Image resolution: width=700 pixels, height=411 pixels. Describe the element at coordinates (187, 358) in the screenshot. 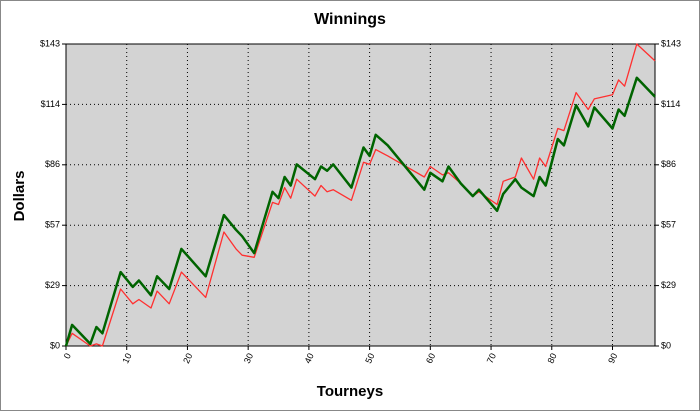

I see `x-tick-label: 20` at that location.